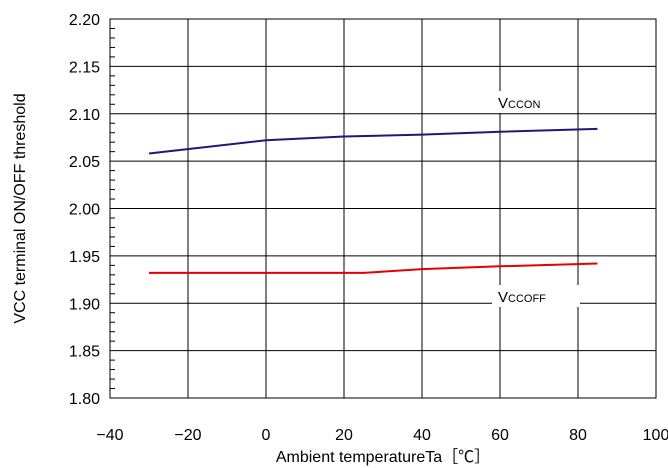 The image size is (668, 468). What do you see at coordinates (383, 457) in the screenshot?
I see `x-axis-title: Ambient temperatureTa［℃］` at bounding box center [383, 457].